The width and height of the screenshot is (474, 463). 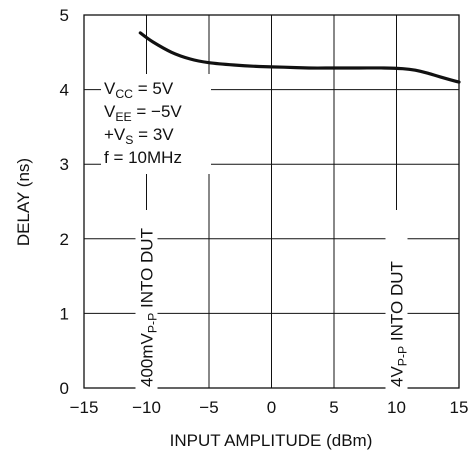 I want to click on marker-400mvpp-background, so click(x=146, y=302).